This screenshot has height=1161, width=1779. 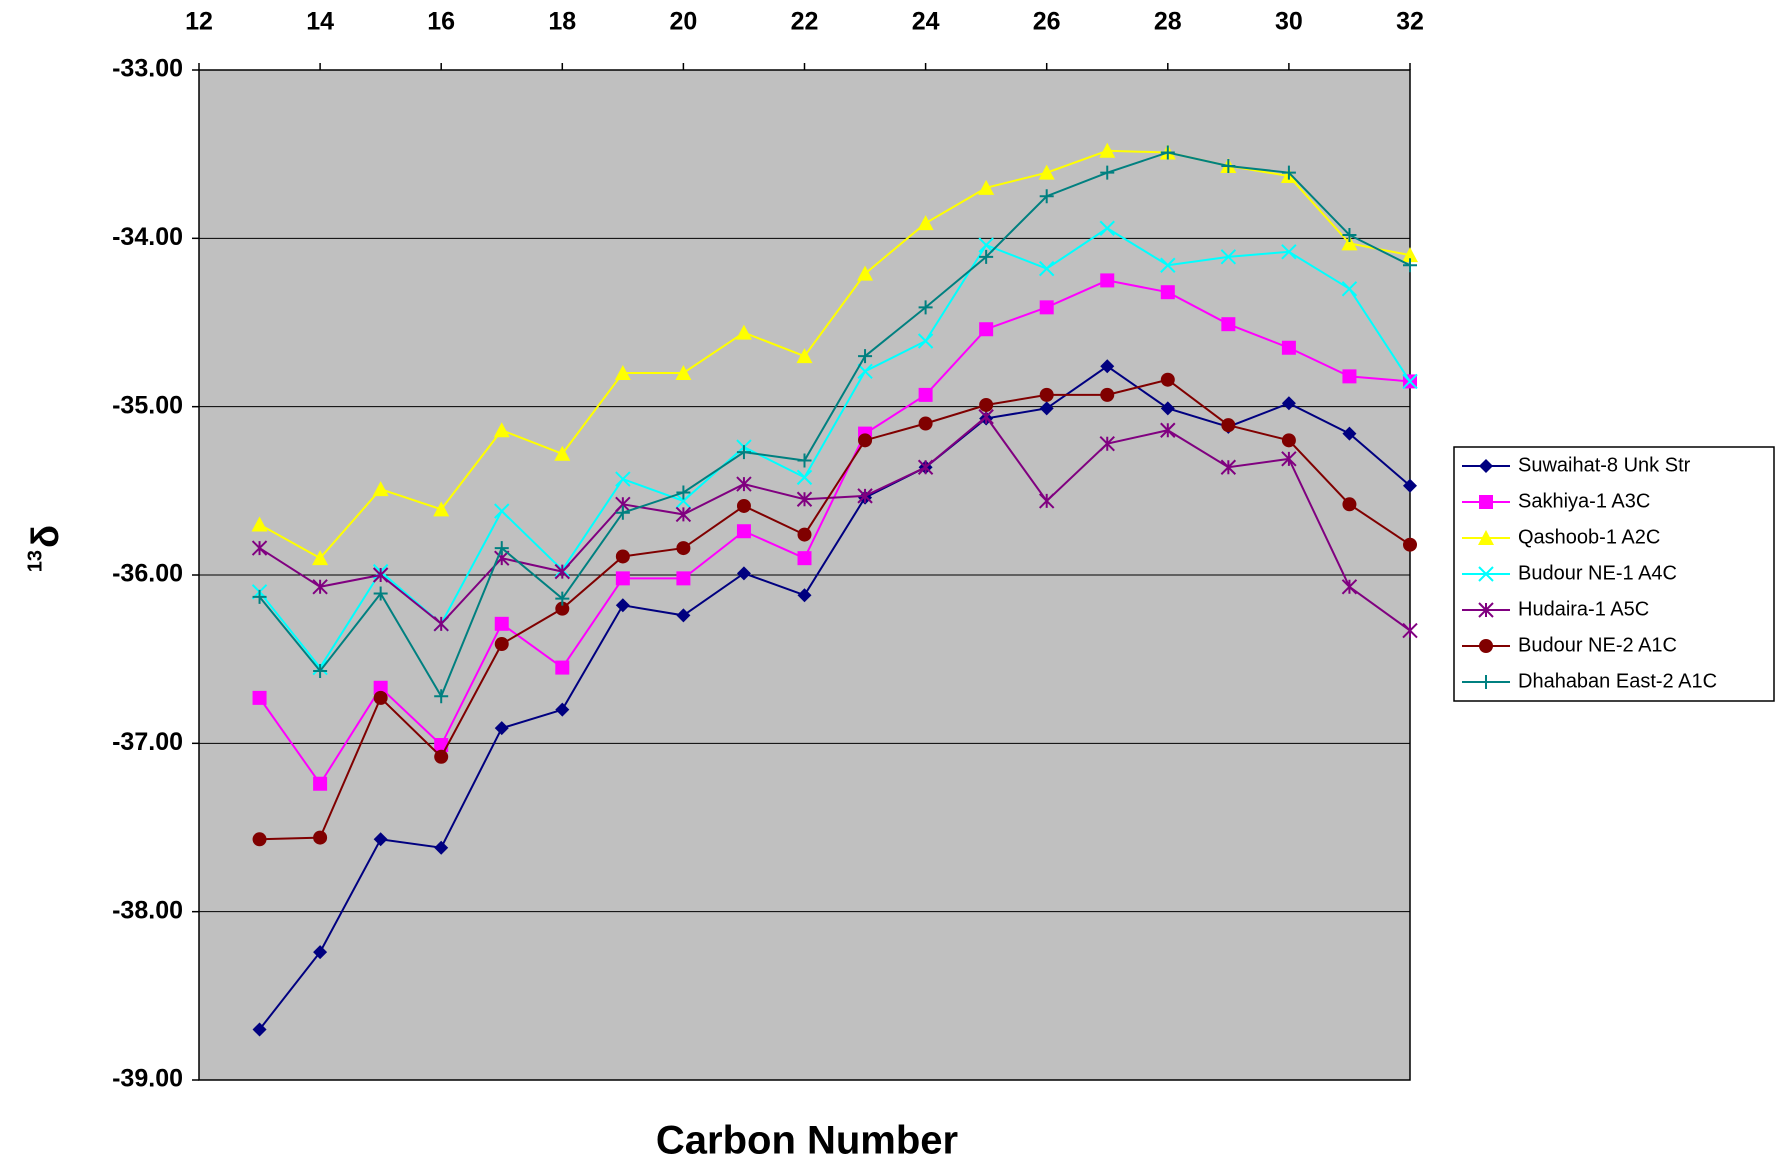 I want to click on x-tick-label: 22, so click(x=805, y=22).